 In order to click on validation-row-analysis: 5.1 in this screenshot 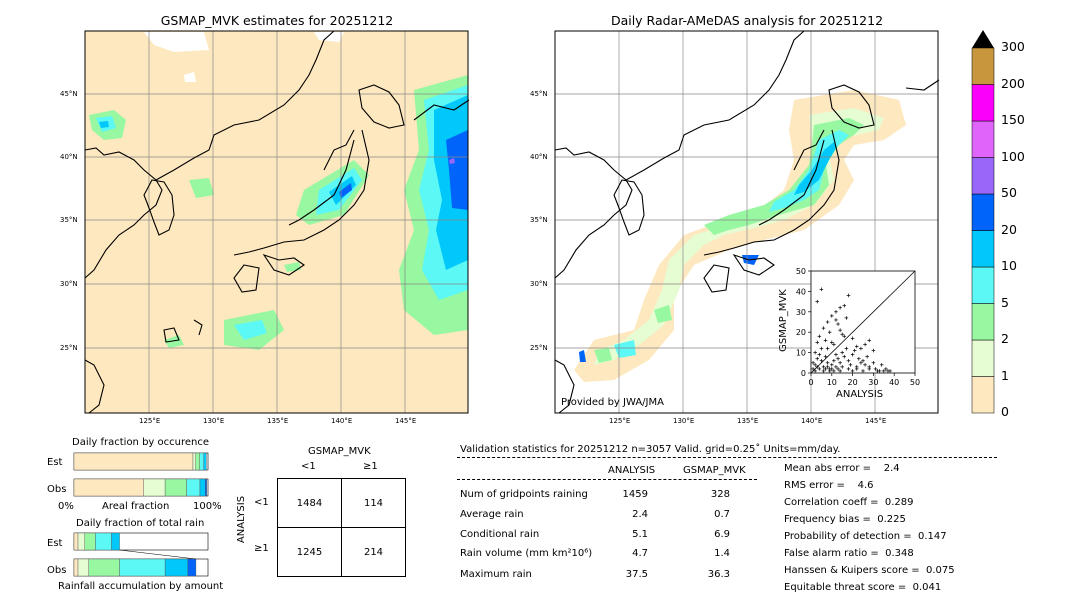, I will do `click(640, 534)`.